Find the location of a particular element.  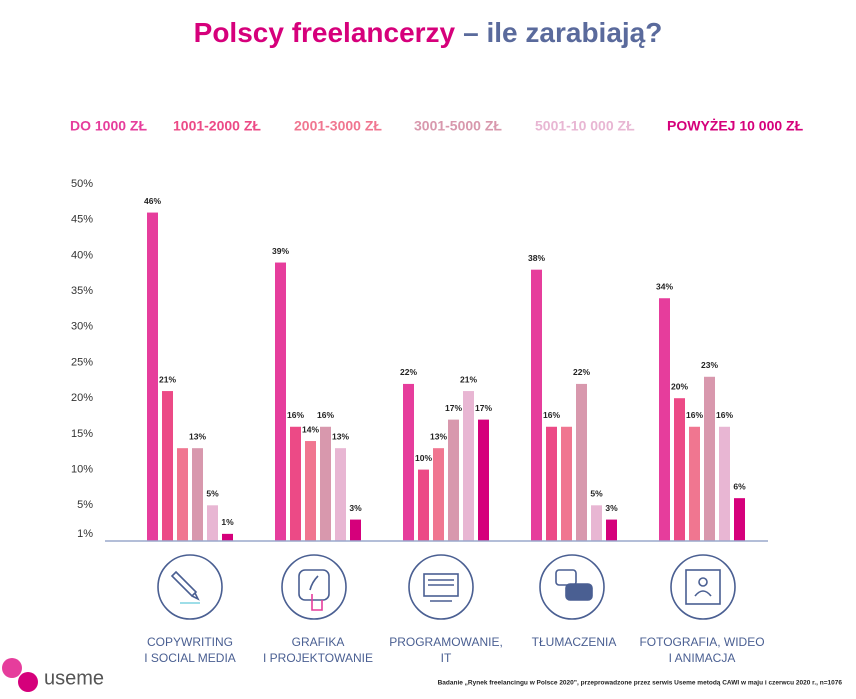

y-tick-label: 50% is located at coordinates (82, 184).